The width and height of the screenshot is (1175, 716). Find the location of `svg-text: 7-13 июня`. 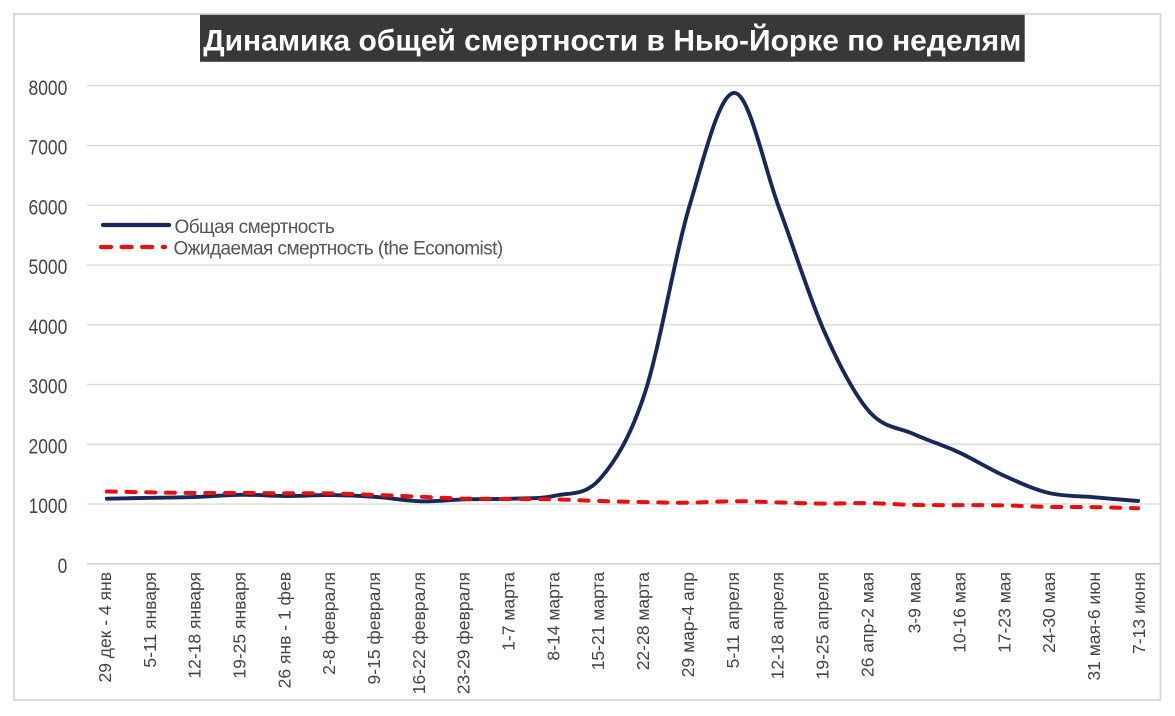

svg-text: 7-13 июня is located at coordinates (1139, 613).